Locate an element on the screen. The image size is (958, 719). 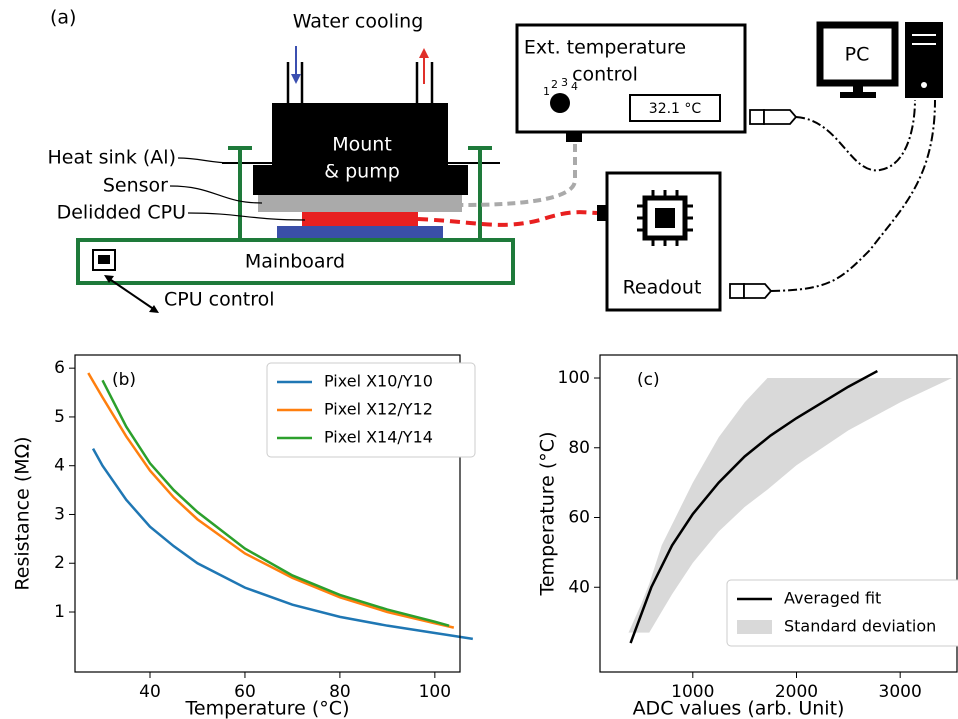
chip-pins is located at coordinates (665, 218).